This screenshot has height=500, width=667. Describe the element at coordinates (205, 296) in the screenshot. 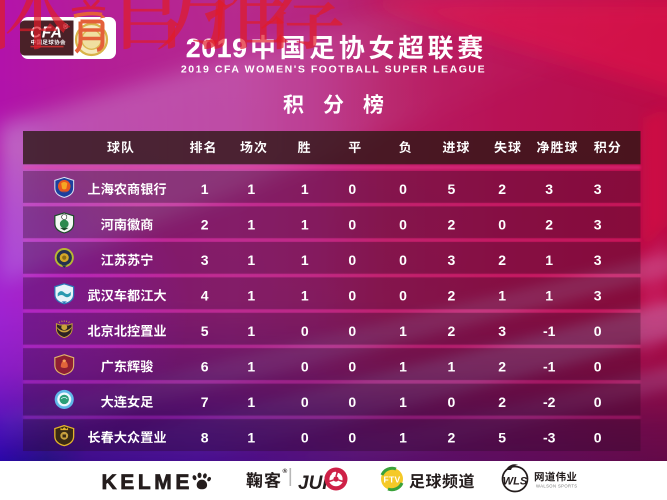

I see `svg-text: 4` at that location.